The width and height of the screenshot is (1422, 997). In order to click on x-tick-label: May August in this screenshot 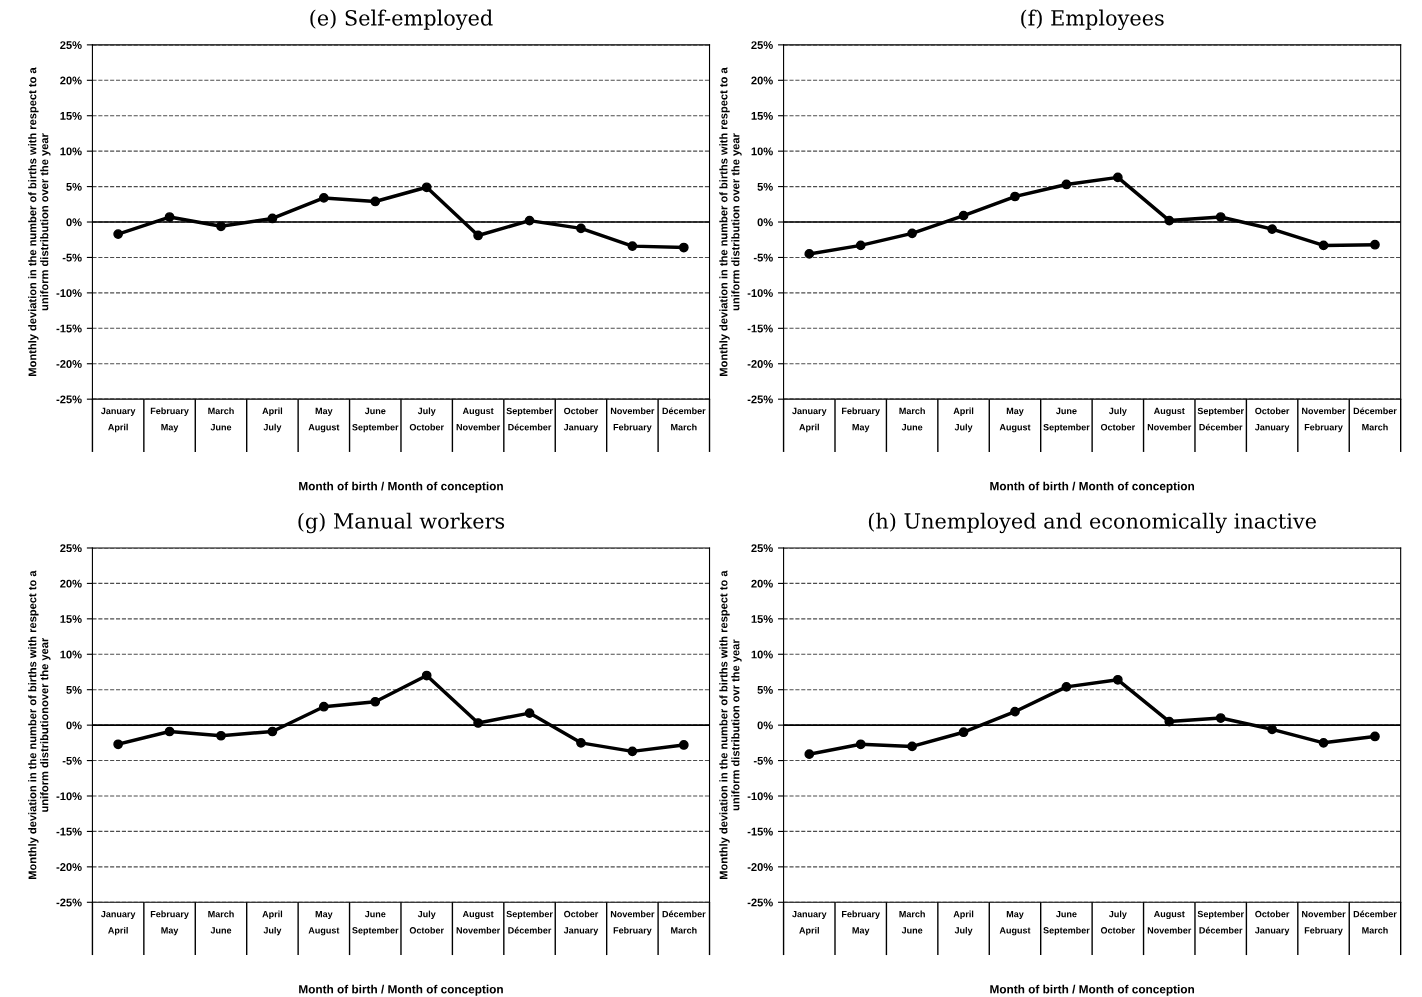, I will do `click(1015, 923)`.